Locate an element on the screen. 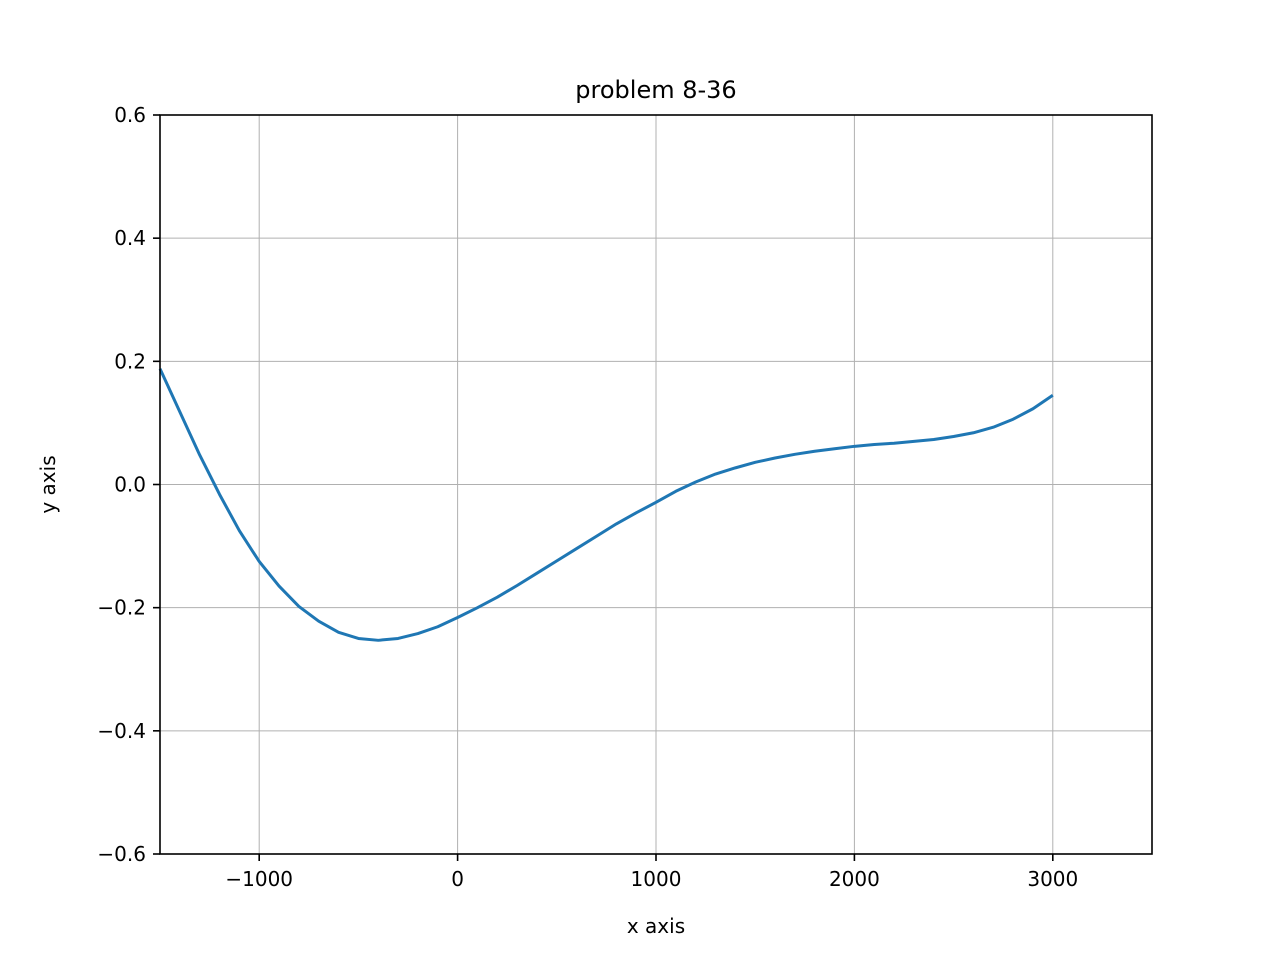  x-tick-label: 3000 is located at coordinates (1052, 879).